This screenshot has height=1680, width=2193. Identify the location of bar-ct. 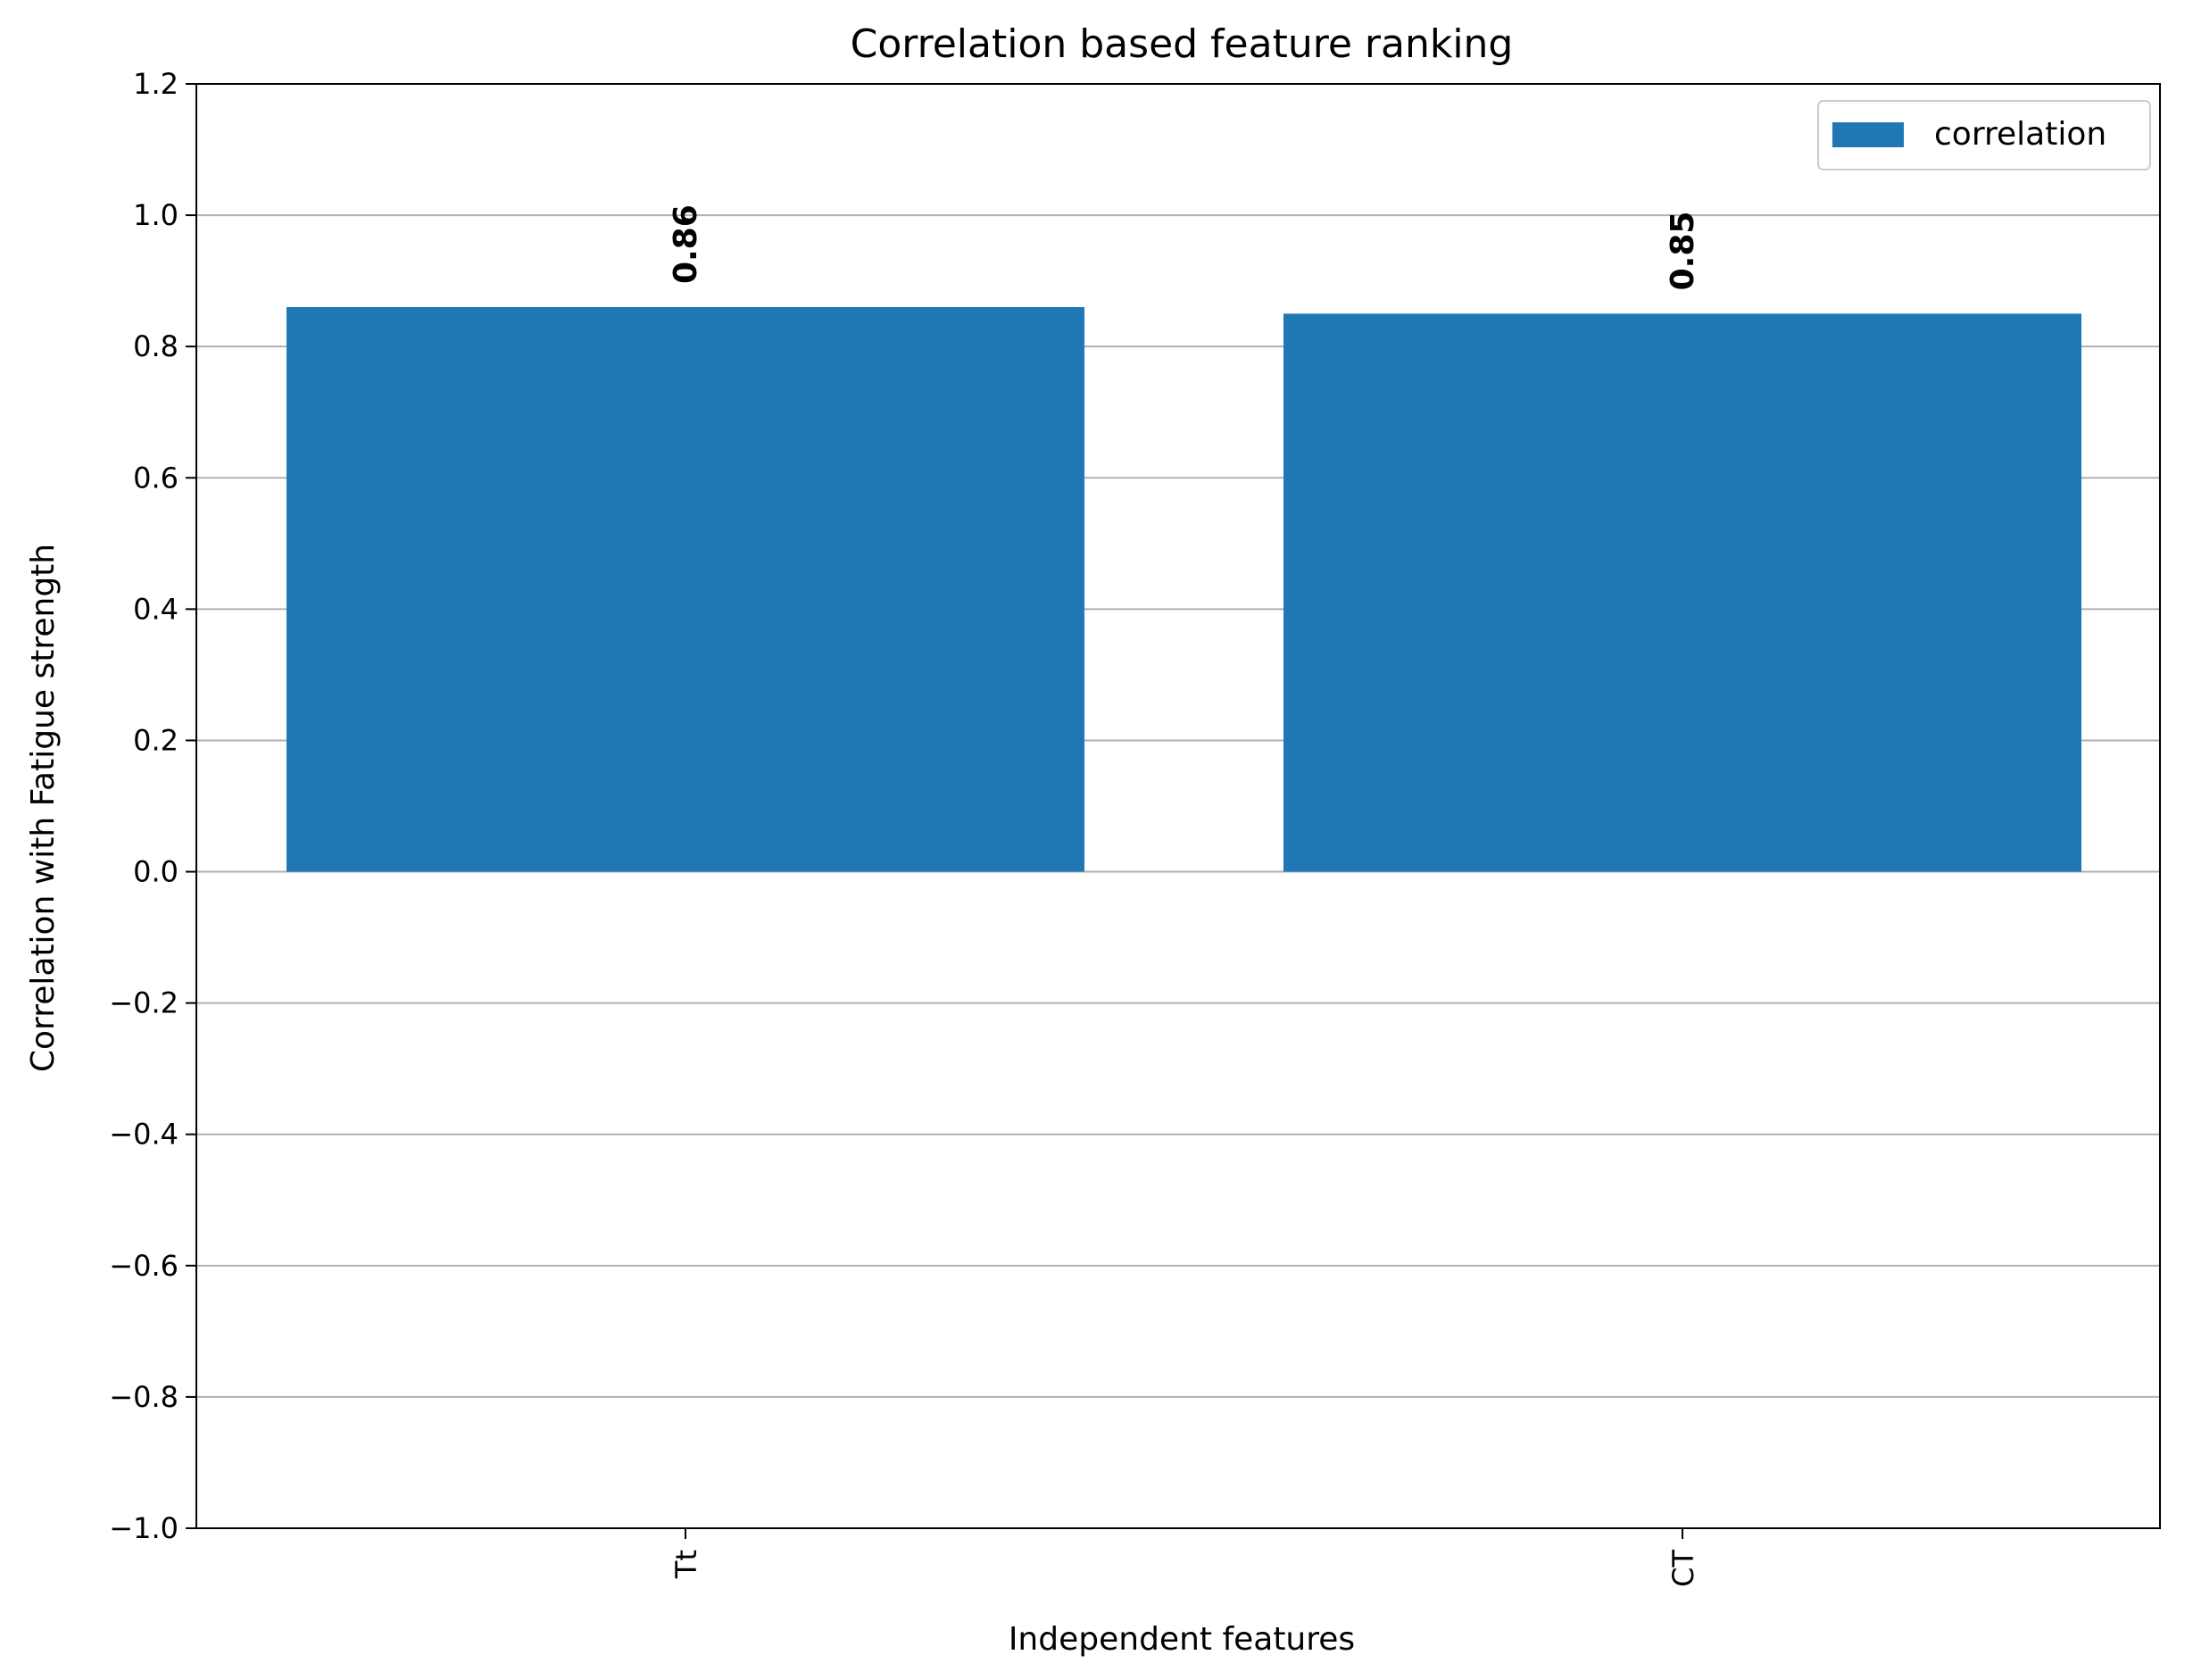
(1682, 592).